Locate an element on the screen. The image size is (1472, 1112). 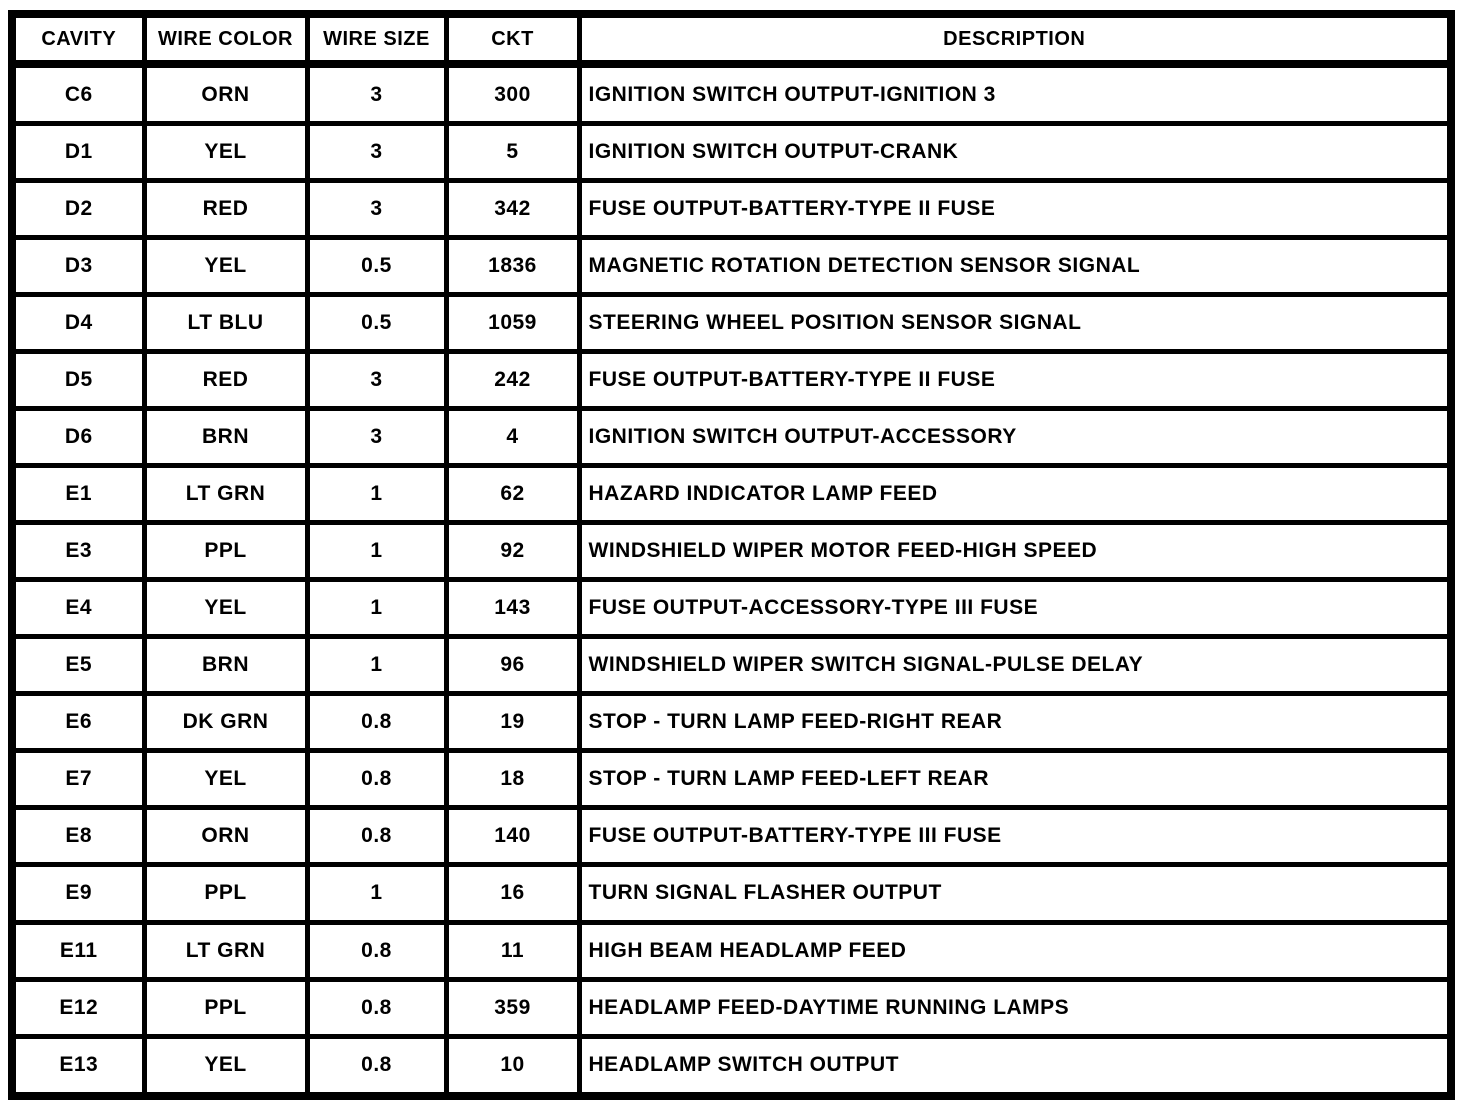
description-cell: STEERING WHEEL POSITION SENSOR SIGNAL is located at coordinates (1015, 323).